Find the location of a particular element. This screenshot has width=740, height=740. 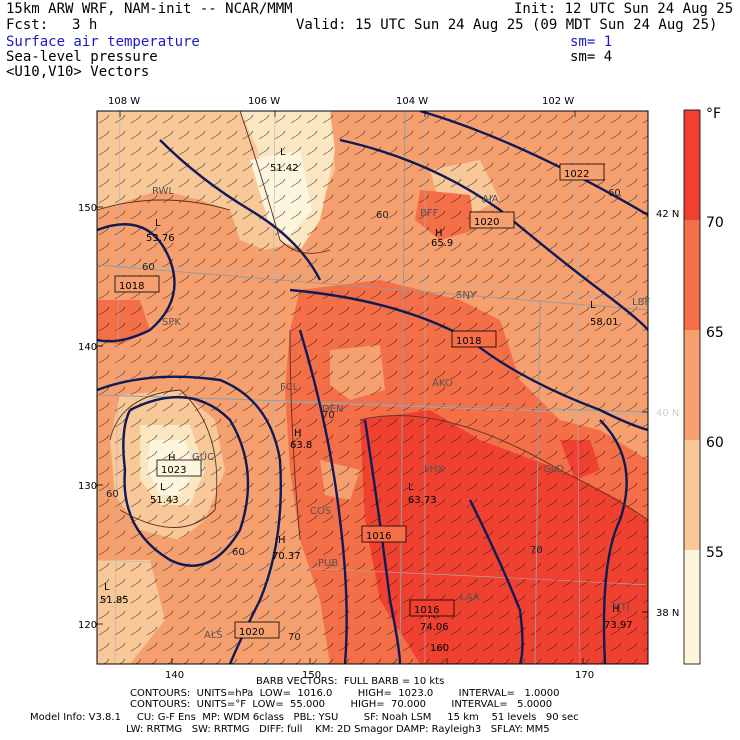

station-label: DEN is located at coordinates (333, 409).